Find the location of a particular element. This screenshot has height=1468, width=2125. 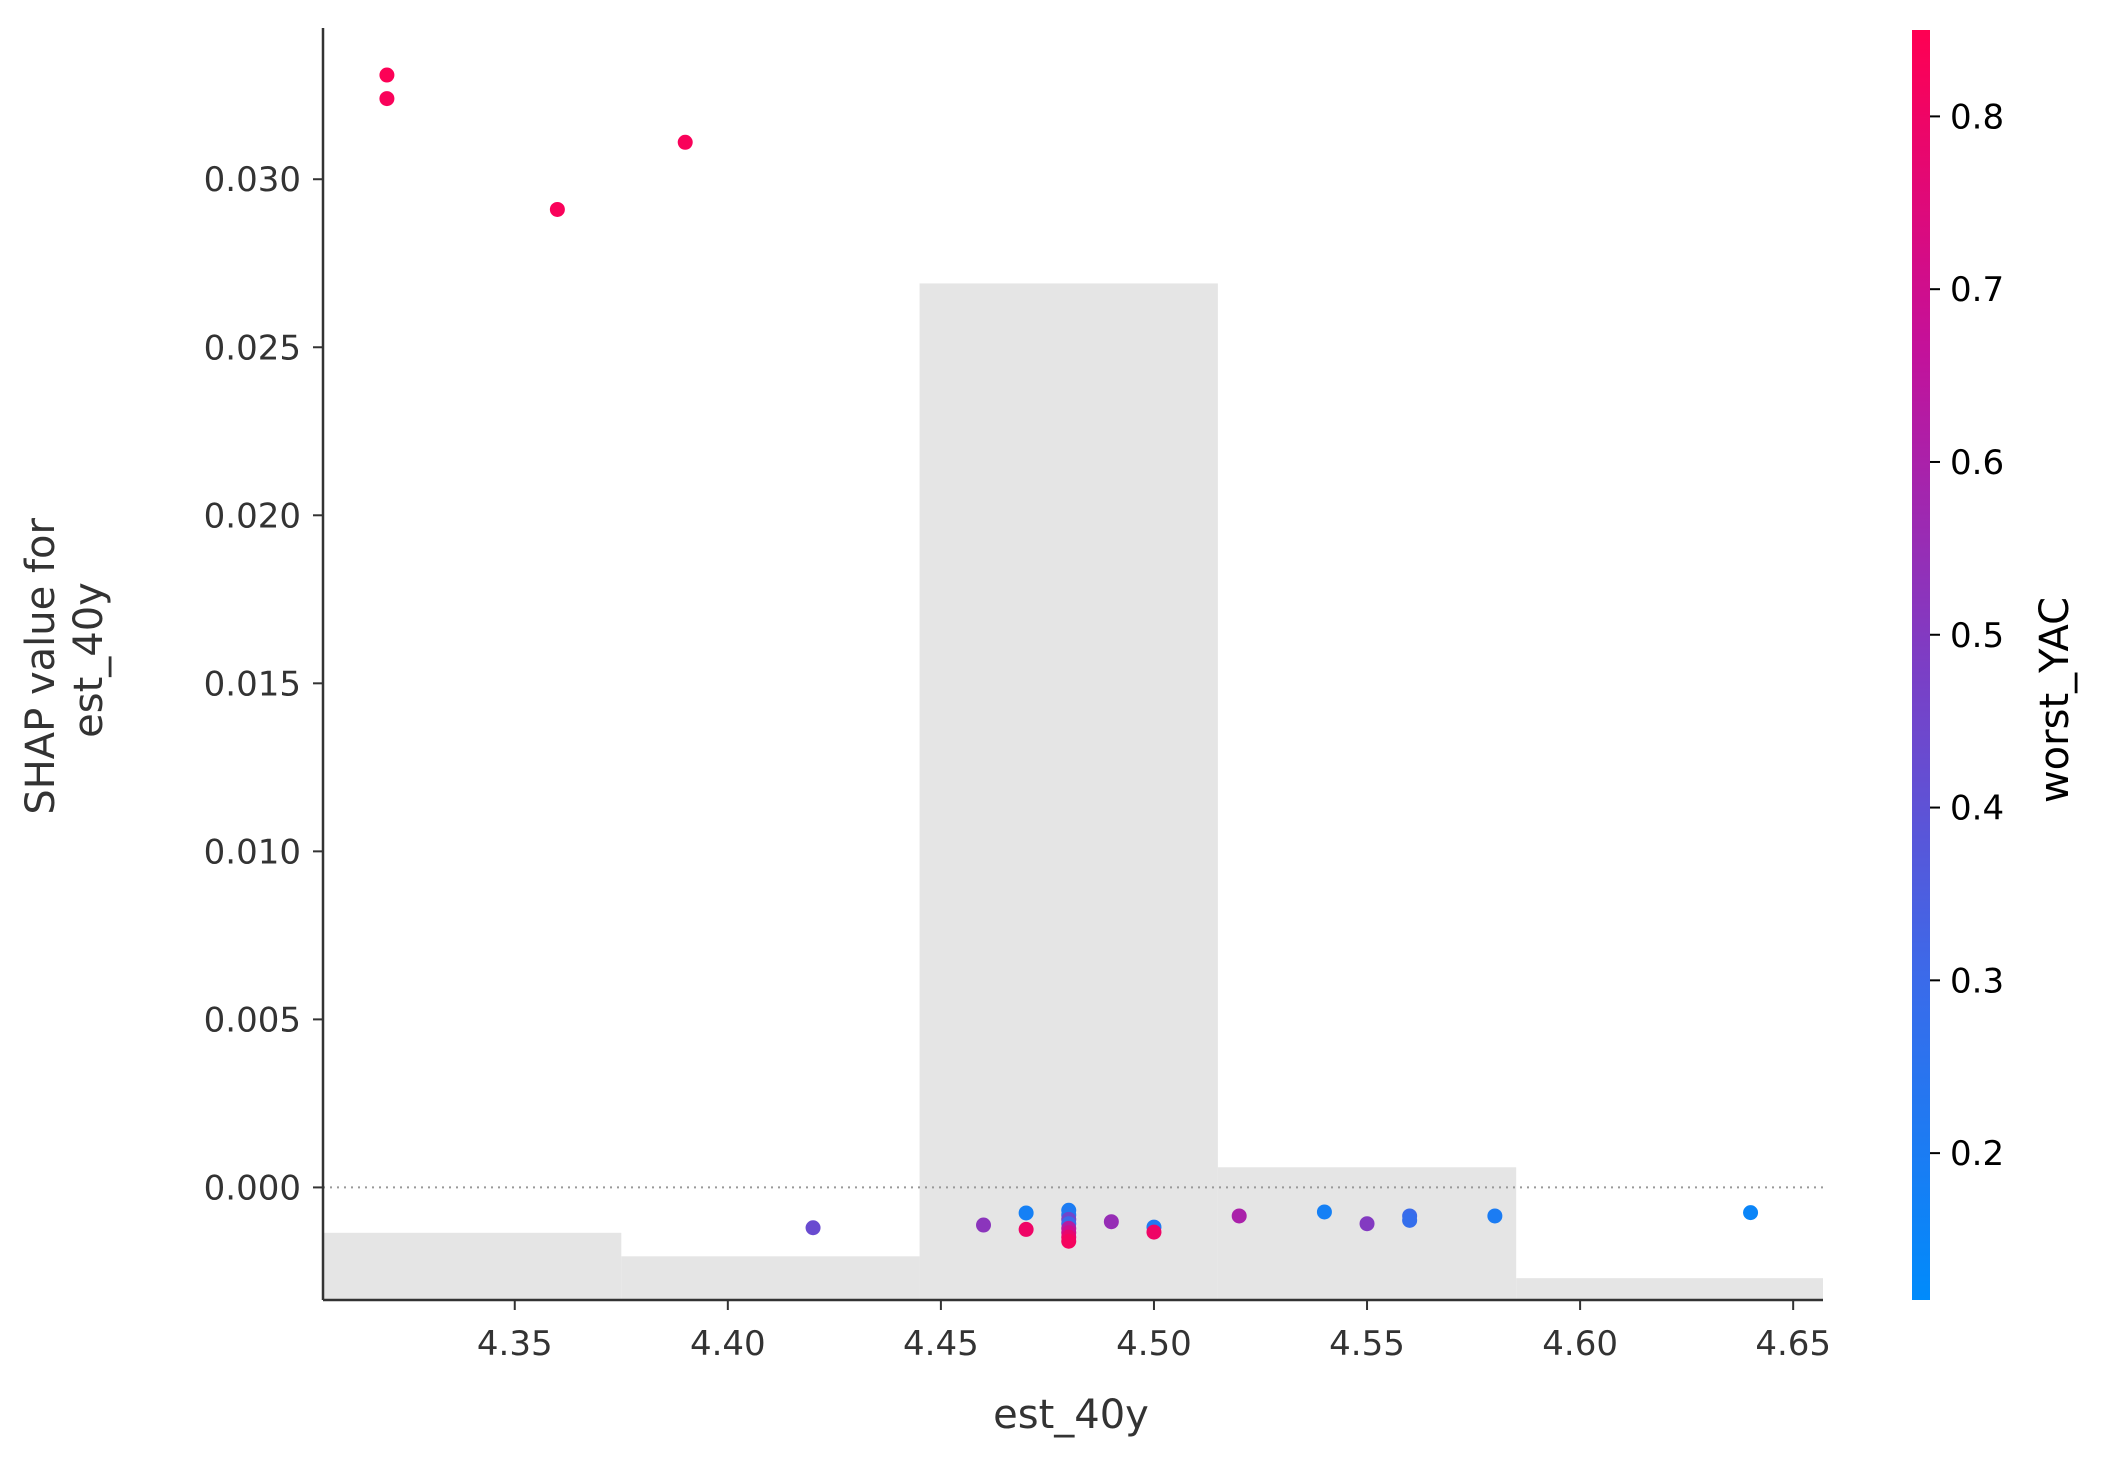

colorbar-tick-label: 0.6 is located at coordinates (1977, 463).